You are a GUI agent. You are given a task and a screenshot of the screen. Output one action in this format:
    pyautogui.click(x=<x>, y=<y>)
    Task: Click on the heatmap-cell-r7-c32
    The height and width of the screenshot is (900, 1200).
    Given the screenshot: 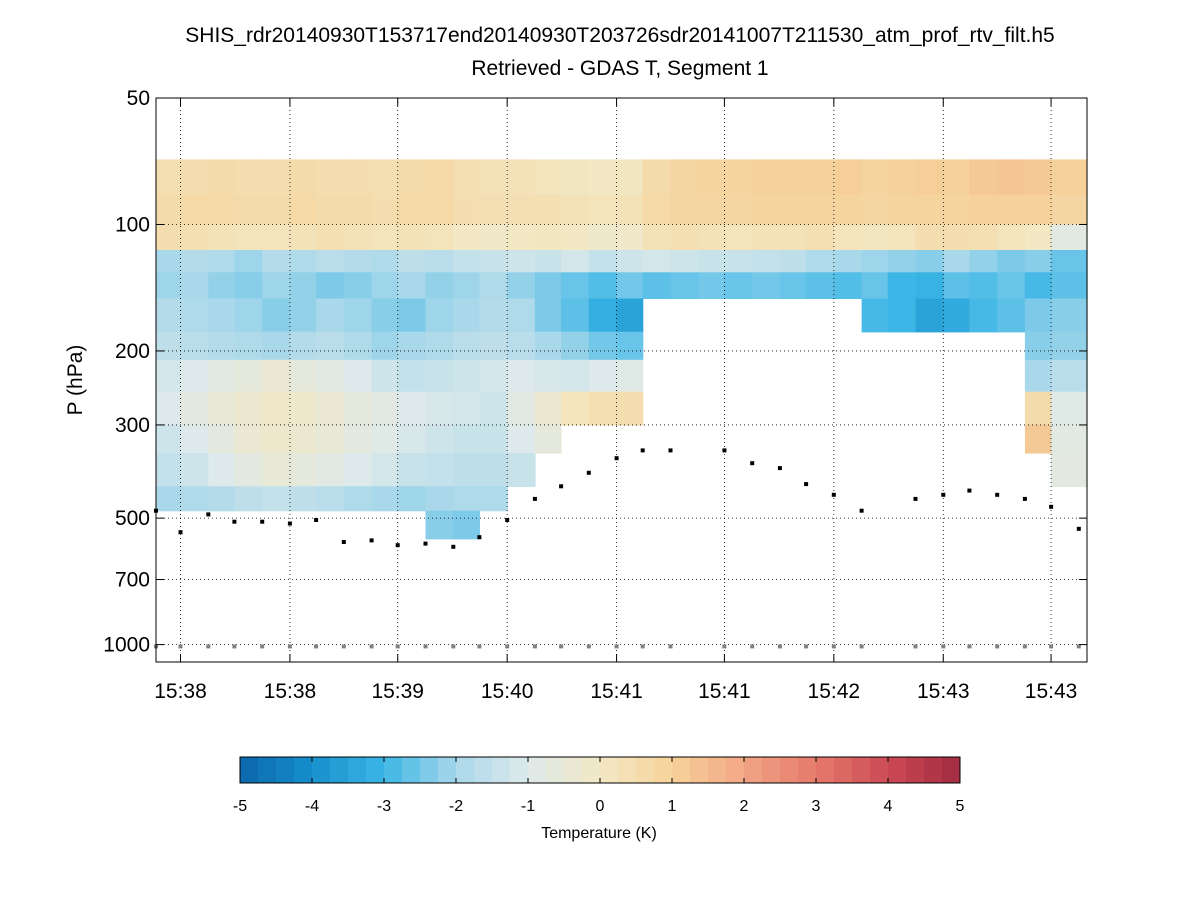 What is the action you would take?
    pyautogui.click(x=1038, y=376)
    